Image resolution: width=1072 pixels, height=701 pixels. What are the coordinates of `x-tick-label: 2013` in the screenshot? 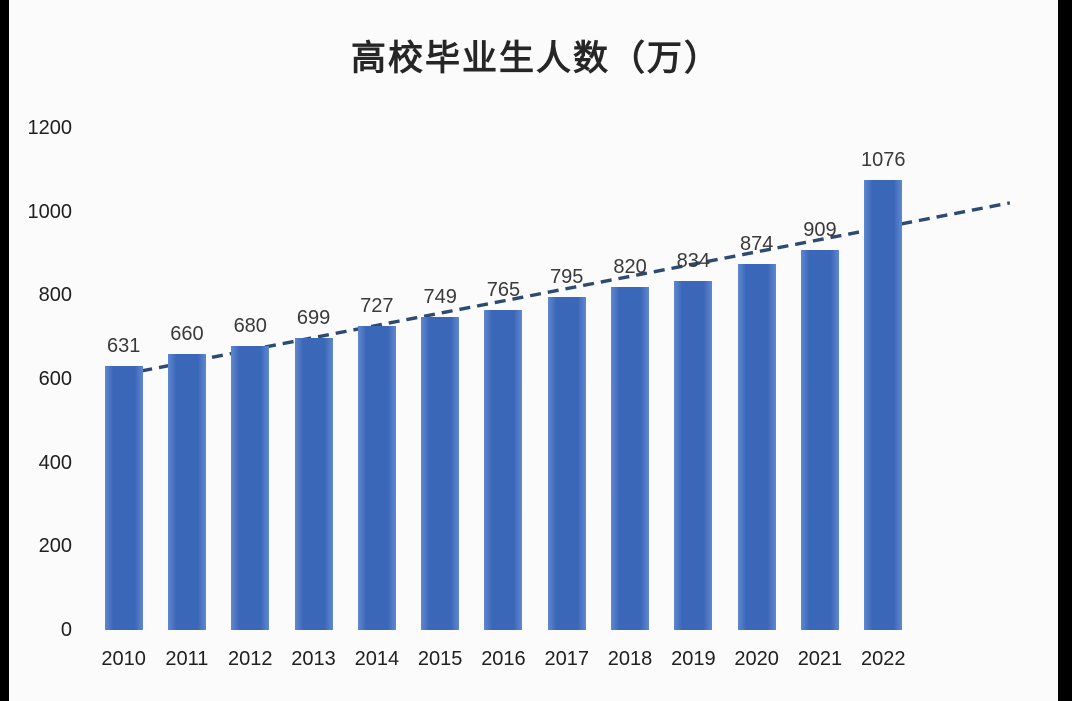 It's located at (313, 659).